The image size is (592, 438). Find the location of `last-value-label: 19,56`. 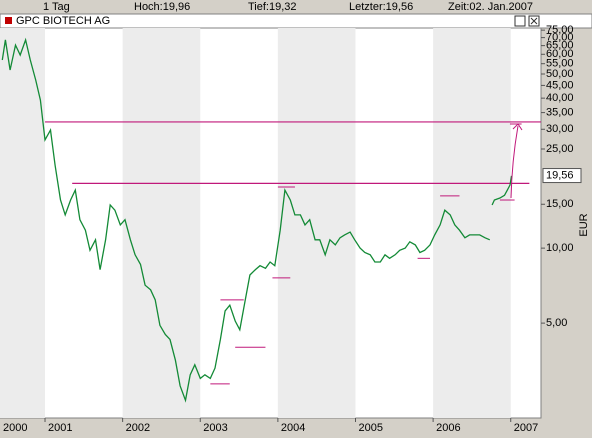

last-value-label: 19,56 is located at coordinates (560, 175).